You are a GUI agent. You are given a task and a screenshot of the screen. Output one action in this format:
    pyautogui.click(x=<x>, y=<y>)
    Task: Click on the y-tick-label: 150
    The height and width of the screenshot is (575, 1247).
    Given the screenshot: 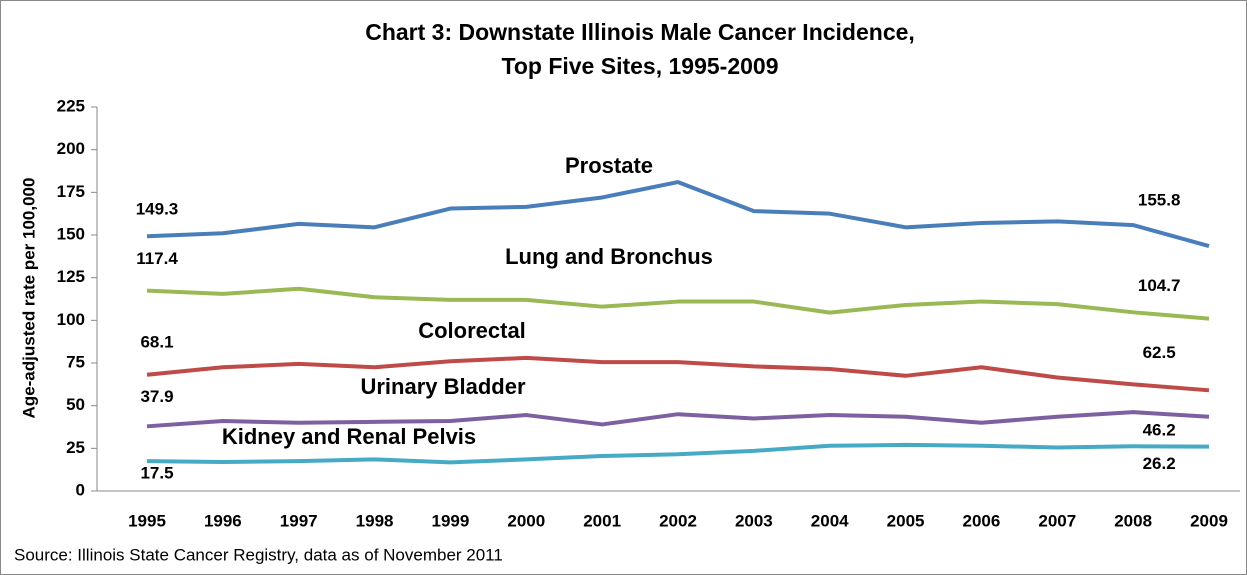 What is the action you would take?
    pyautogui.click(x=71, y=233)
    